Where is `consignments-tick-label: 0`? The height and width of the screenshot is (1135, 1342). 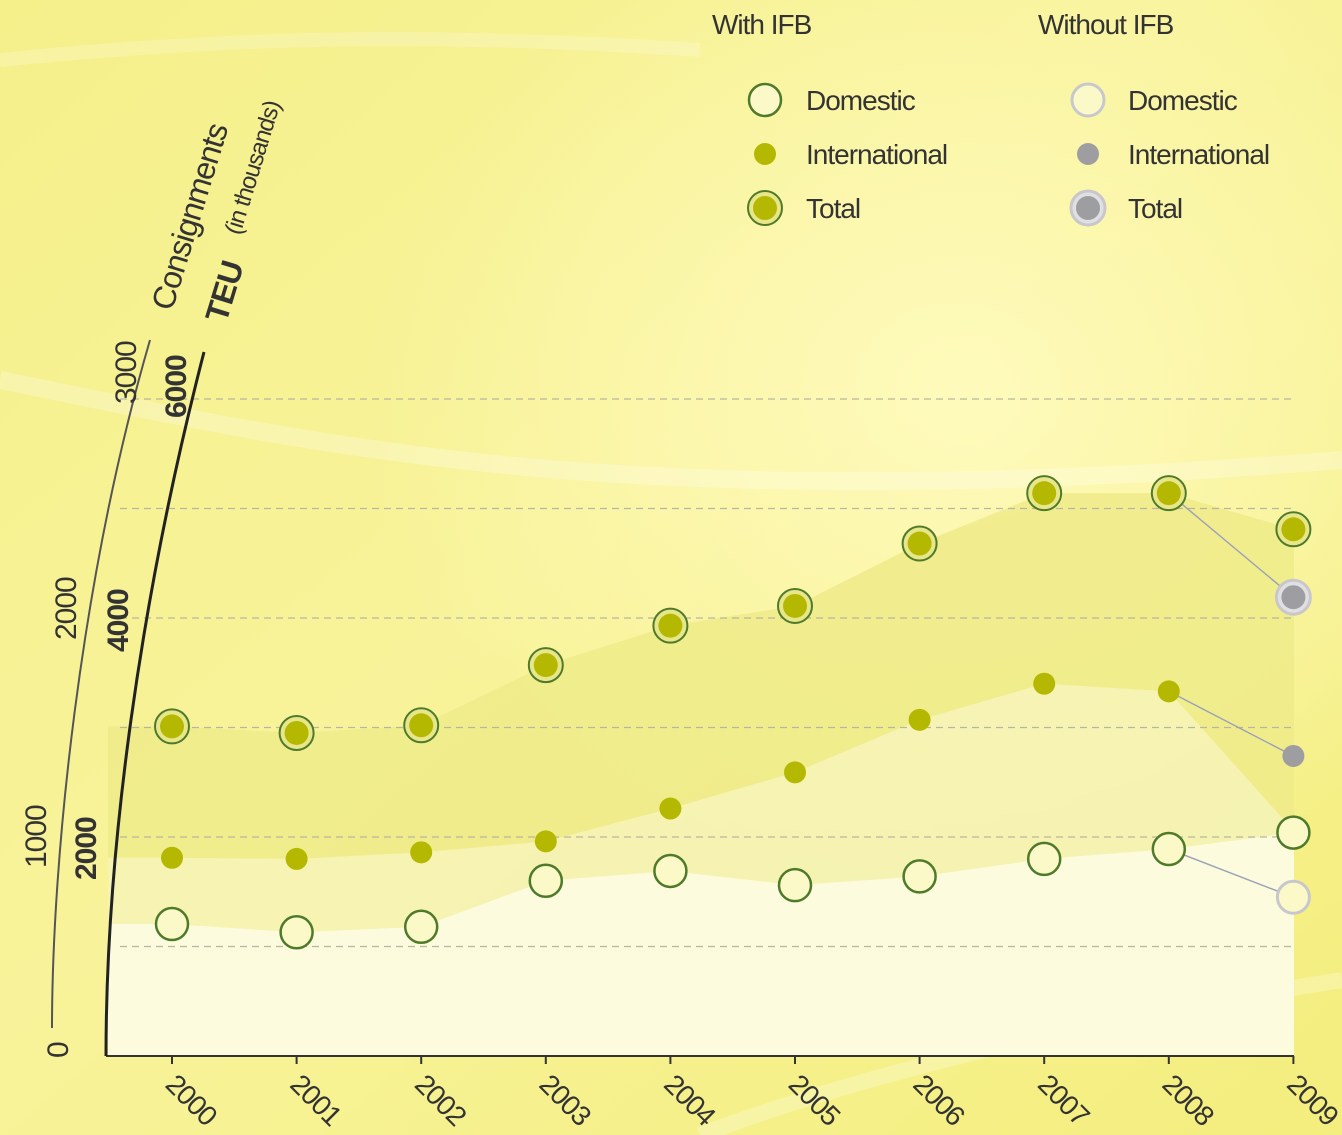 consignments-tick-label: 0 is located at coordinates (58, 1050).